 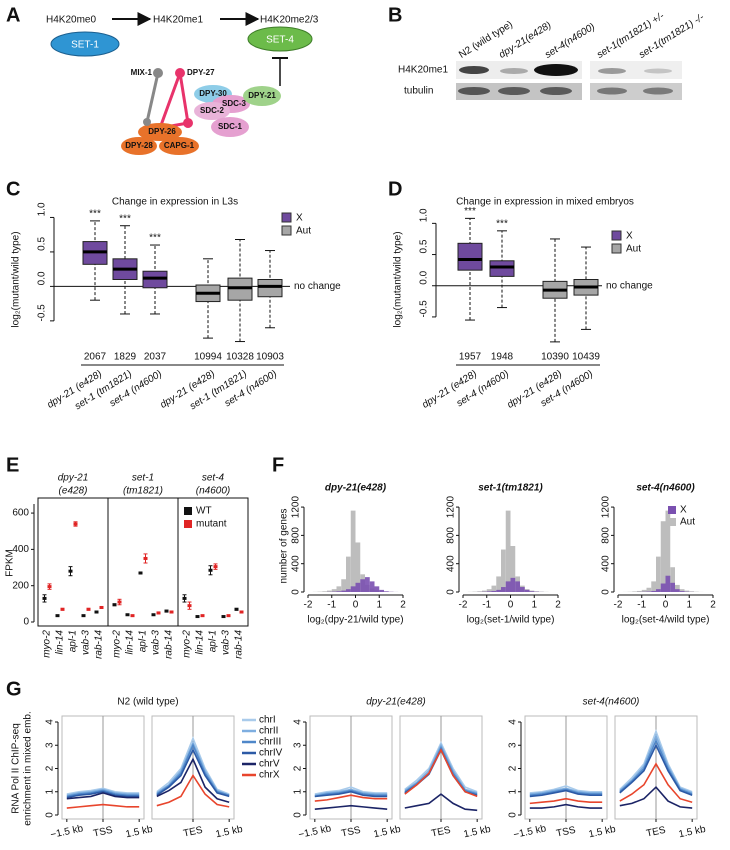 I want to click on y-tick-label: 1200, so click(x=451, y=507).